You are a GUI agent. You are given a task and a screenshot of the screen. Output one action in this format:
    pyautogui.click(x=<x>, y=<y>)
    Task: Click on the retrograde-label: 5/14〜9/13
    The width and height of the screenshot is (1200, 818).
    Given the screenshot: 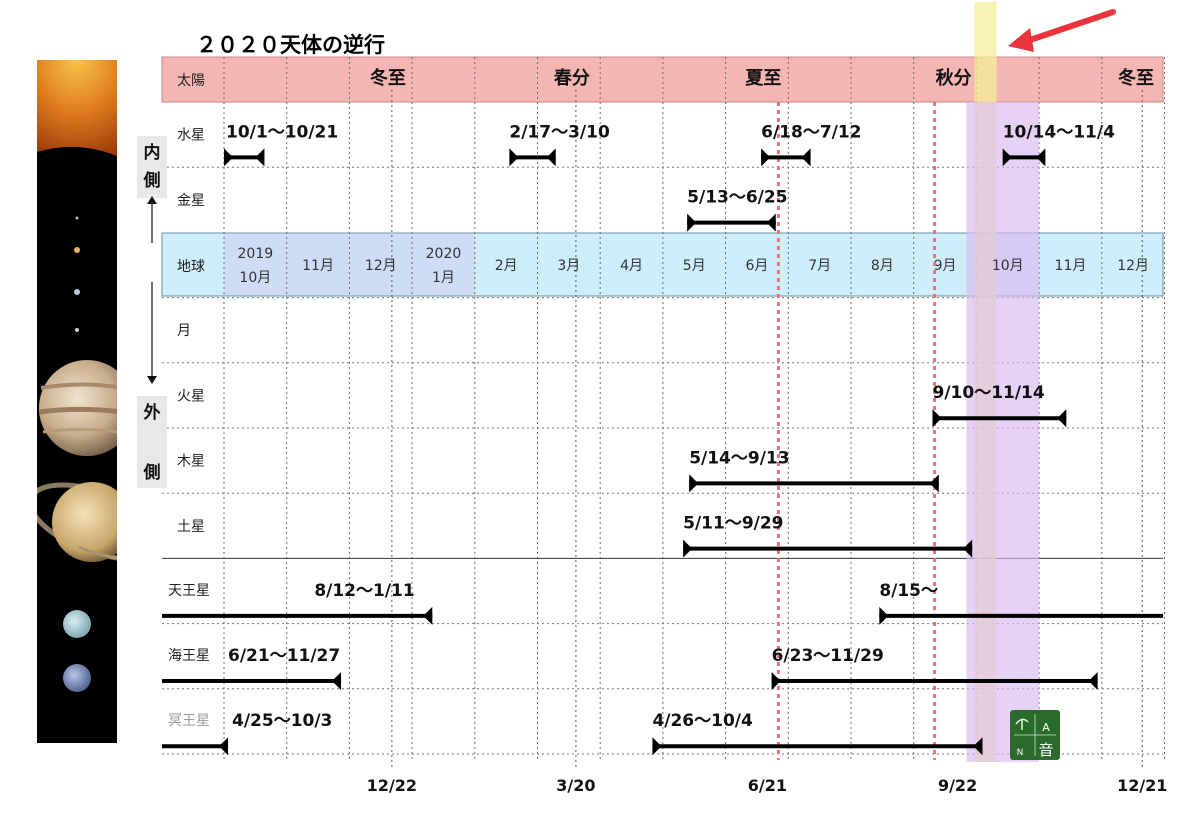 What is the action you would take?
    pyautogui.click(x=739, y=458)
    